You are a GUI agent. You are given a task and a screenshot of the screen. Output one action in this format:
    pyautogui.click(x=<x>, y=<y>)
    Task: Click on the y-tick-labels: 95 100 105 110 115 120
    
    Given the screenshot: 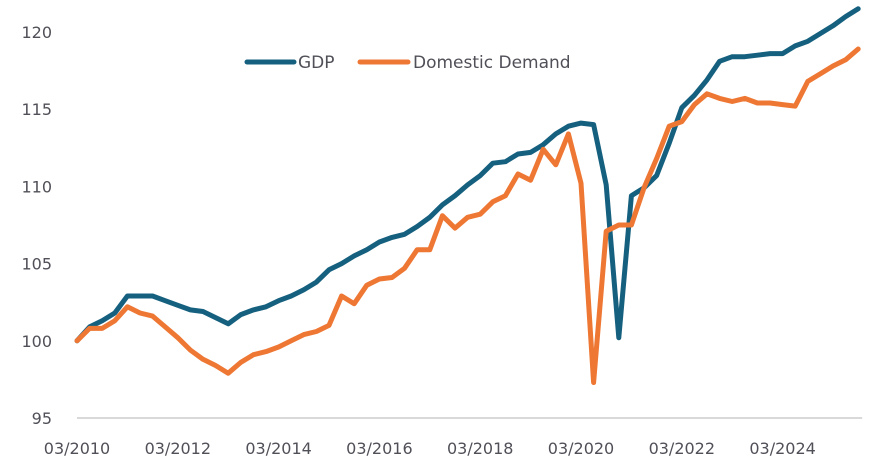 What is the action you would take?
    pyautogui.click(x=36, y=225)
    